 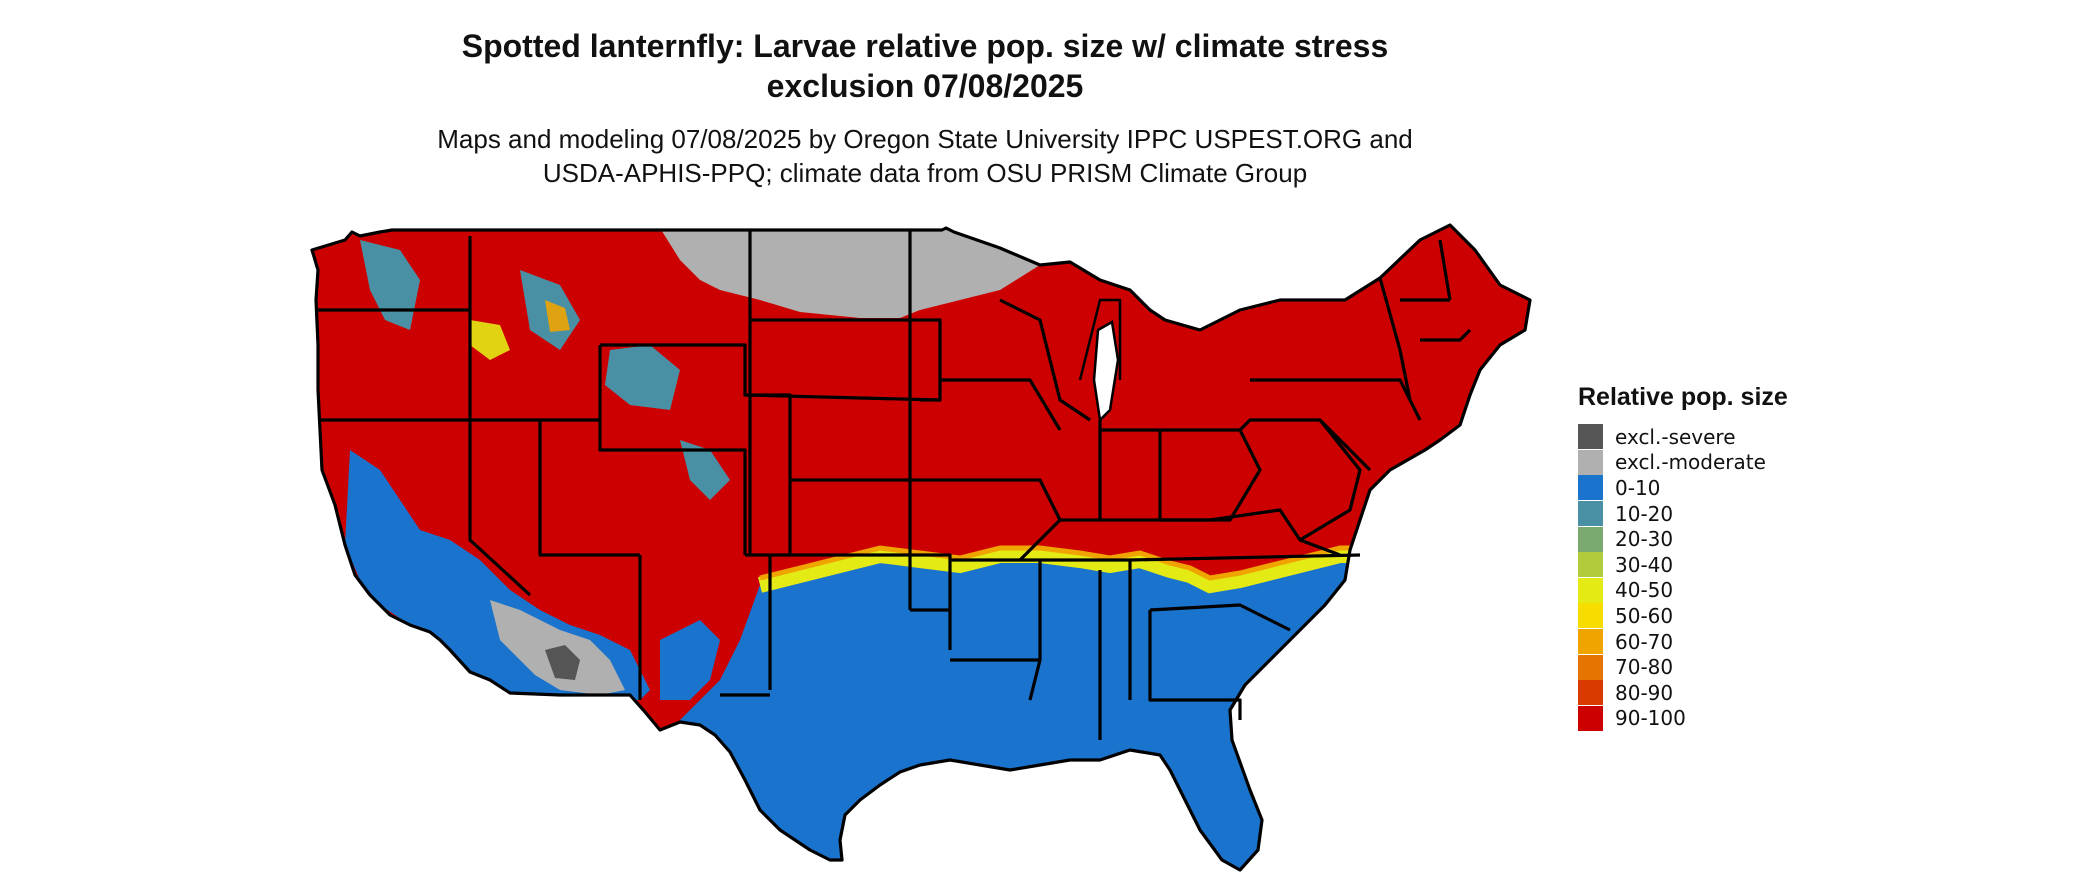 What do you see at coordinates (1644, 513) in the screenshot?
I see `legend-label: 10-20` at bounding box center [1644, 513].